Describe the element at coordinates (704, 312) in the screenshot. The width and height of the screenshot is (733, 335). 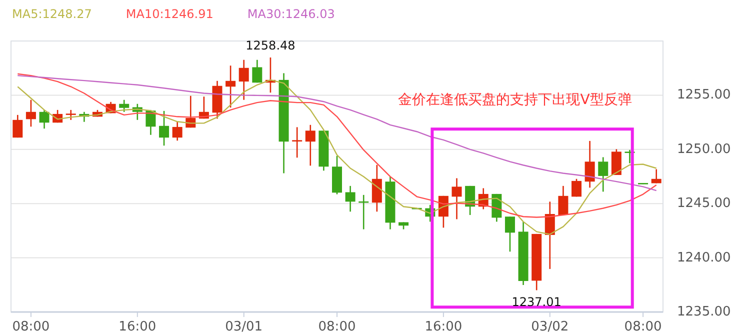
I see `y-tick-label: 1235.00` at that location.